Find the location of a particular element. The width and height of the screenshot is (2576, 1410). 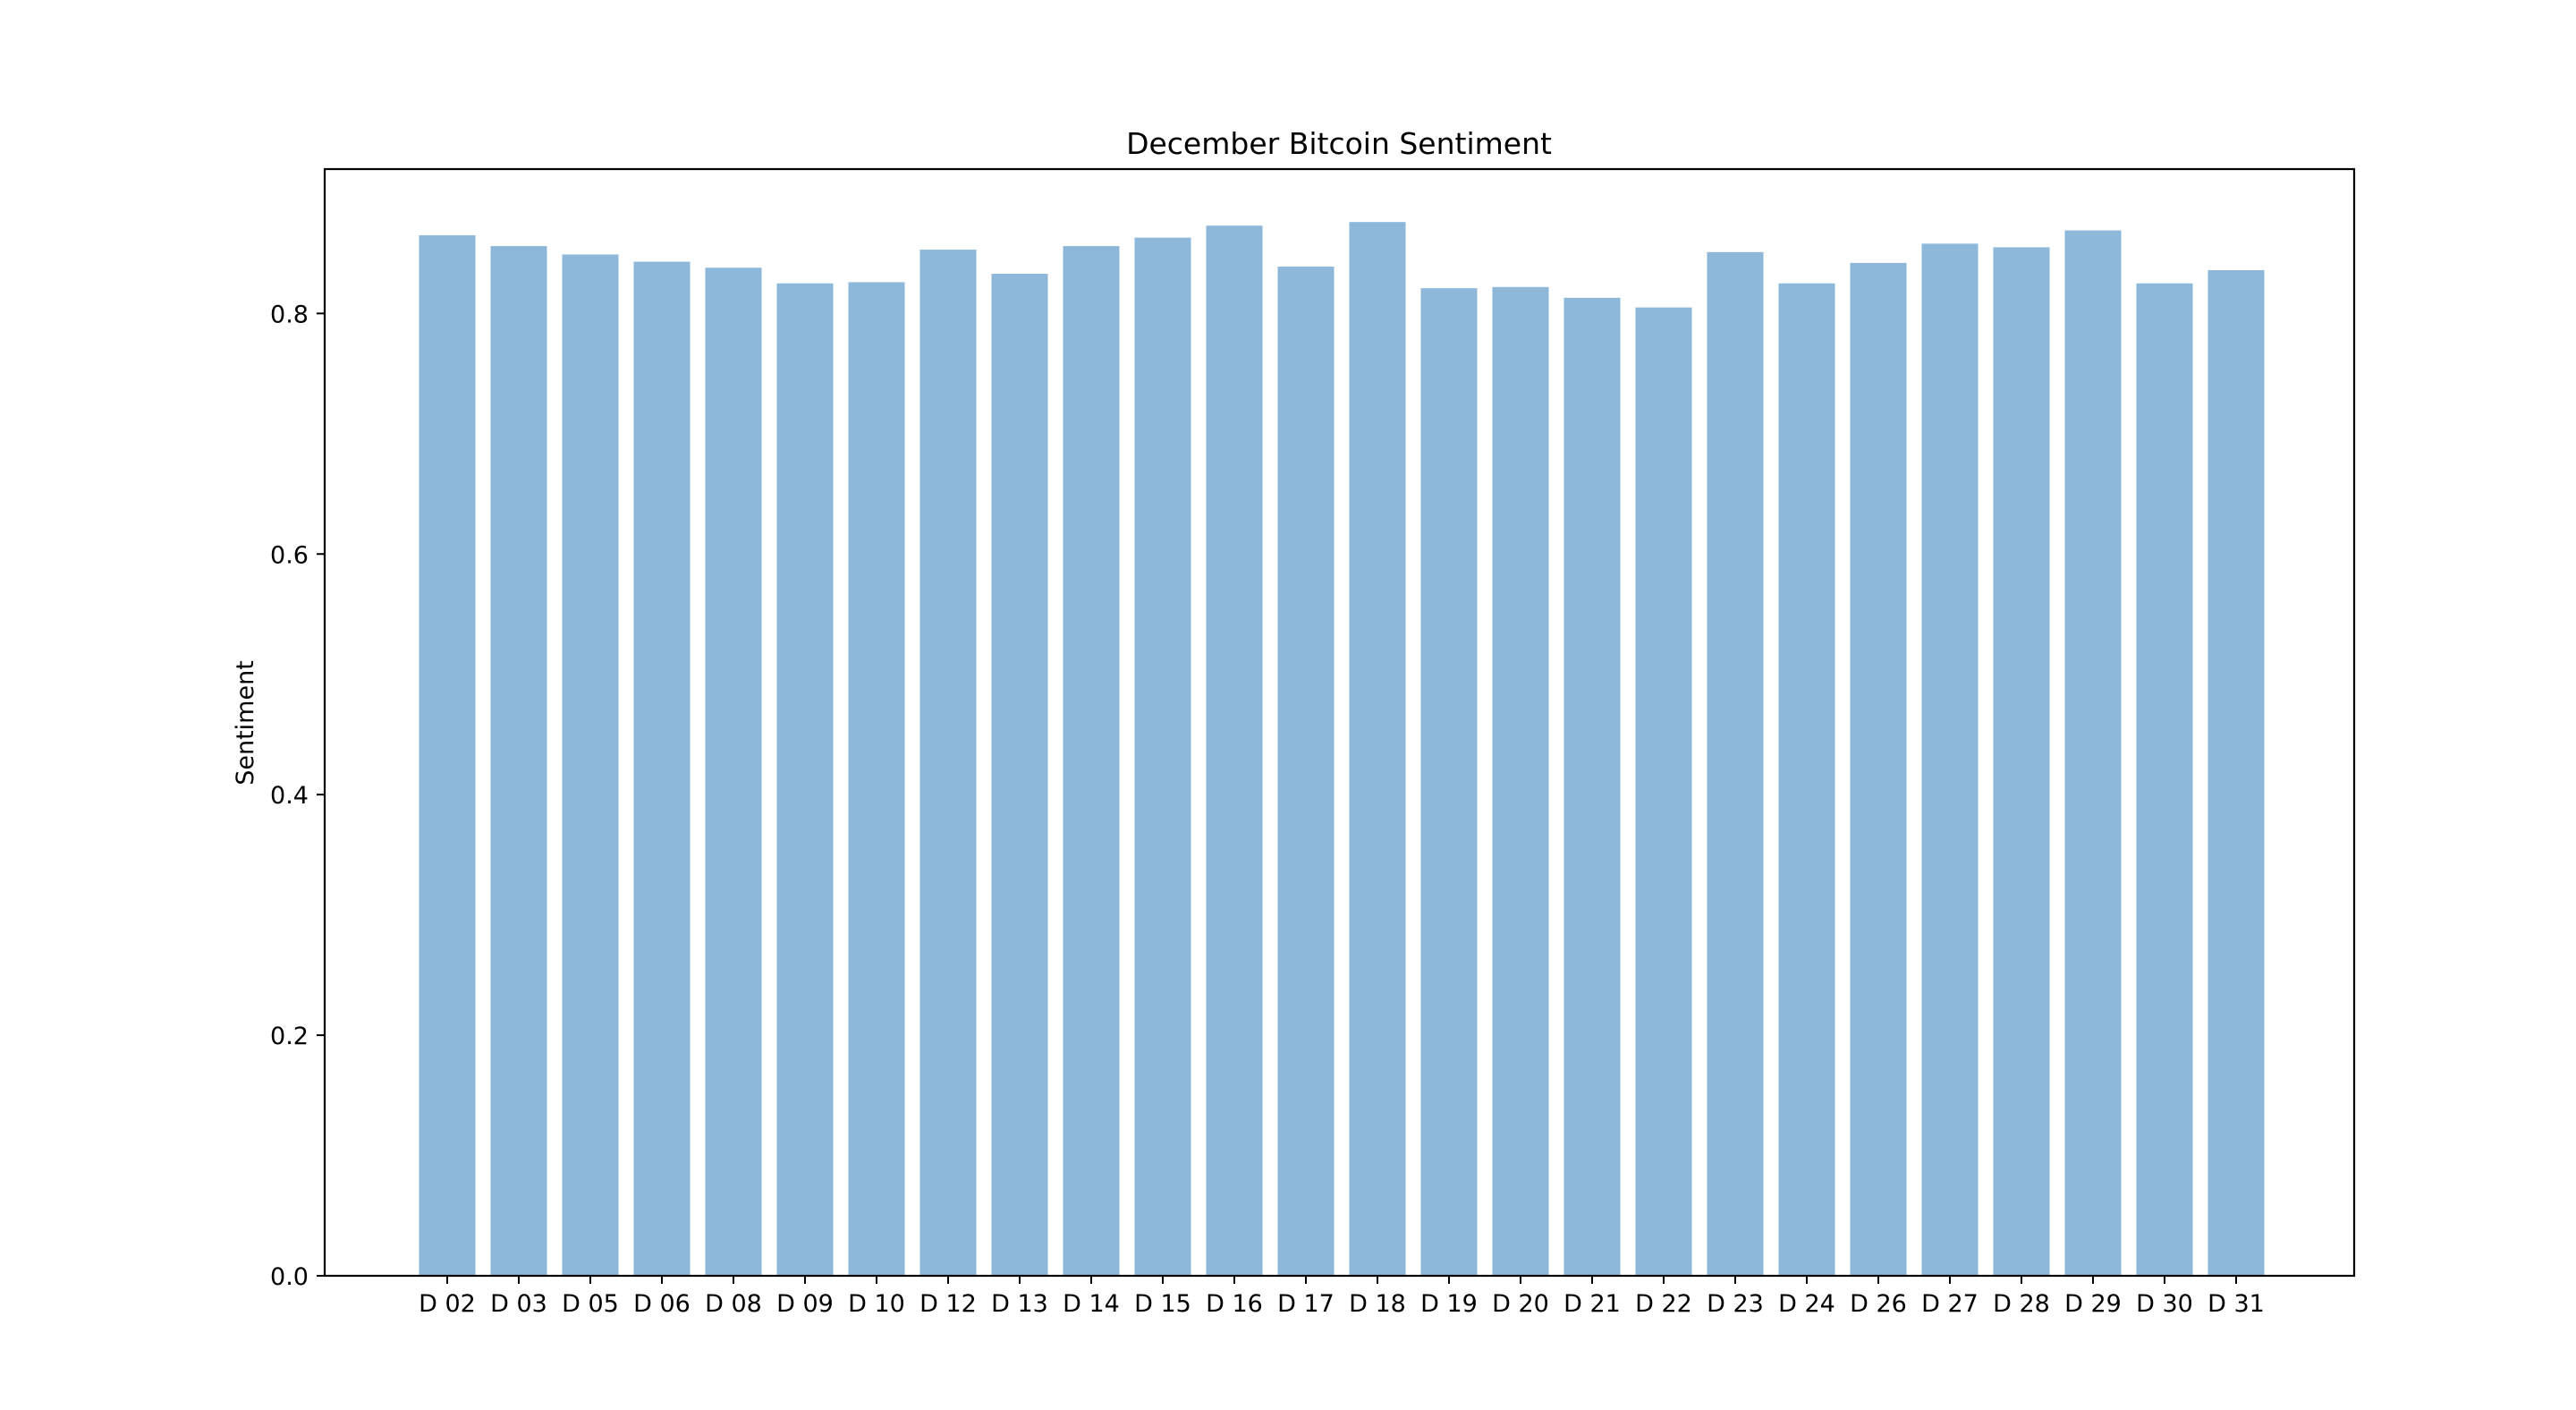

y-axis: 0.0 0.2 0.4 0.6 0.8 is located at coordinates (297, 796).